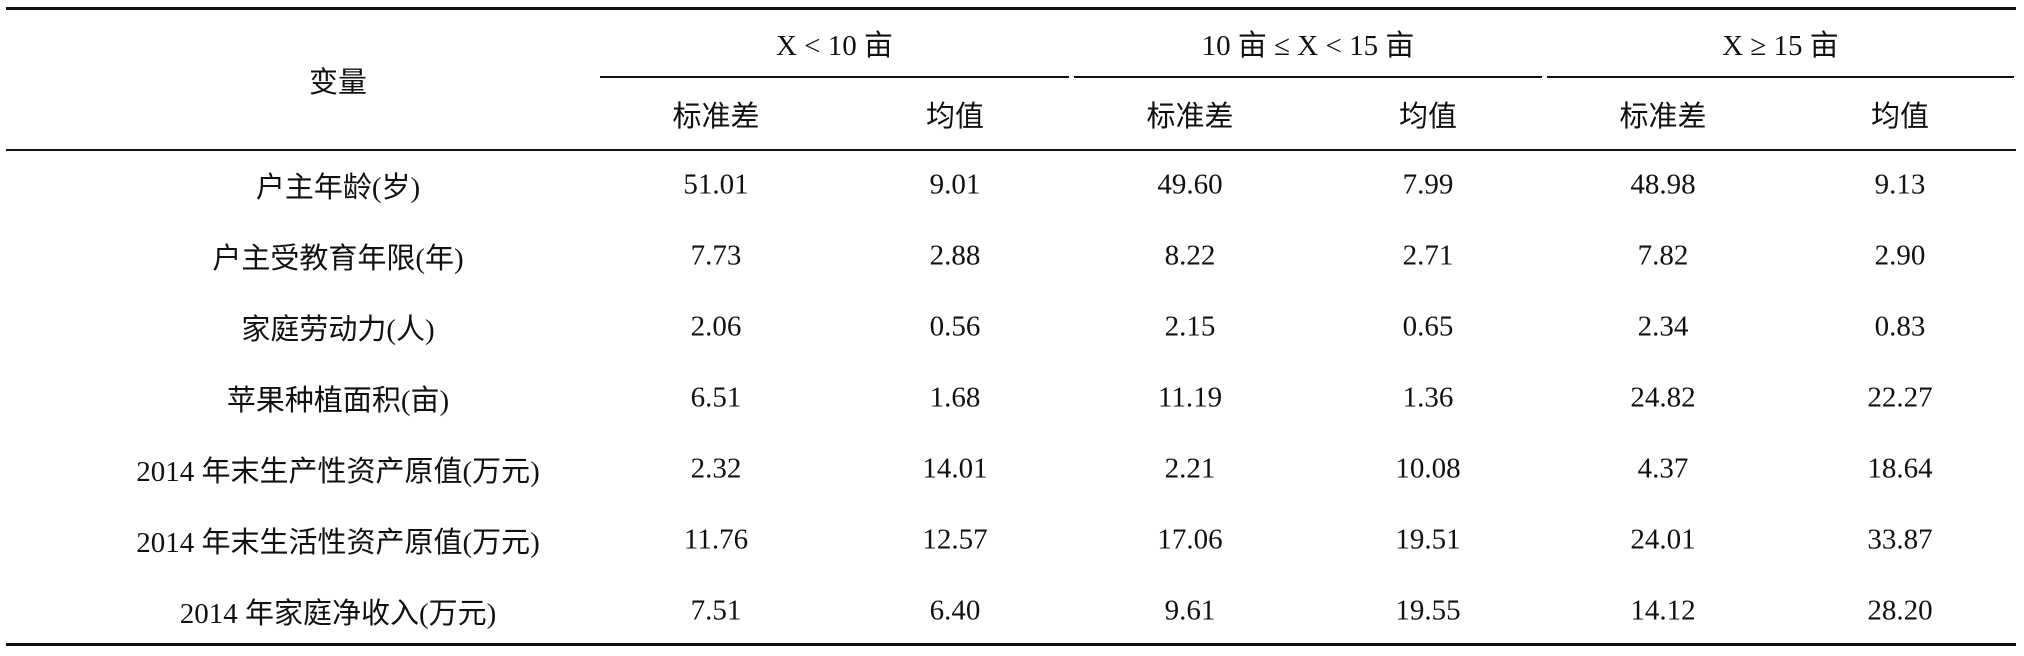 This screenshot has width=2024, height=656. What do you see at coordinates (716, 184) in the screenshot?
I see `cell: 51.01` at bounding box center [716, 184].